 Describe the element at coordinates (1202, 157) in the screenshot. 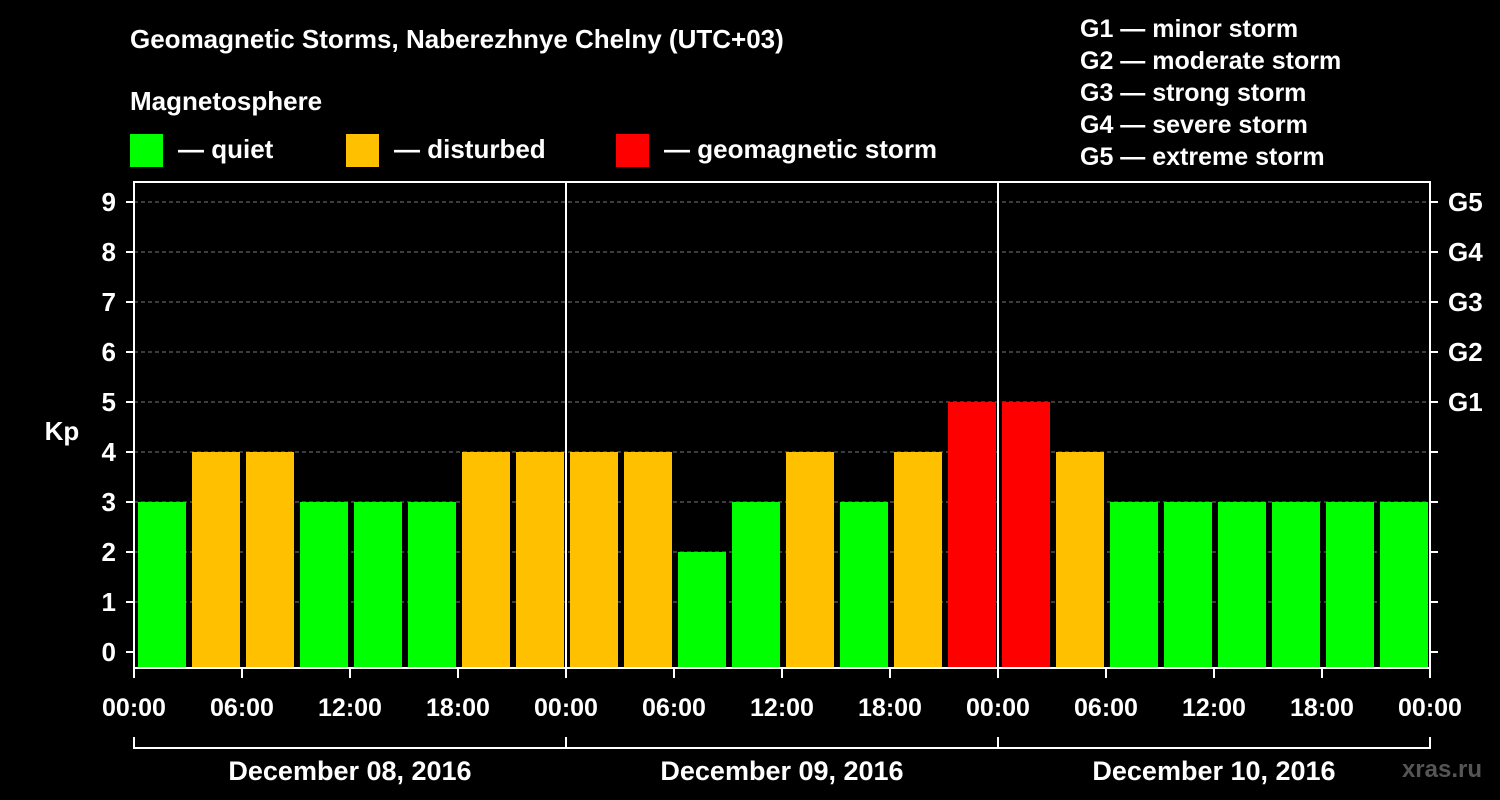

I see `storm-scale-g5: G5 — extreme storm` at that location.